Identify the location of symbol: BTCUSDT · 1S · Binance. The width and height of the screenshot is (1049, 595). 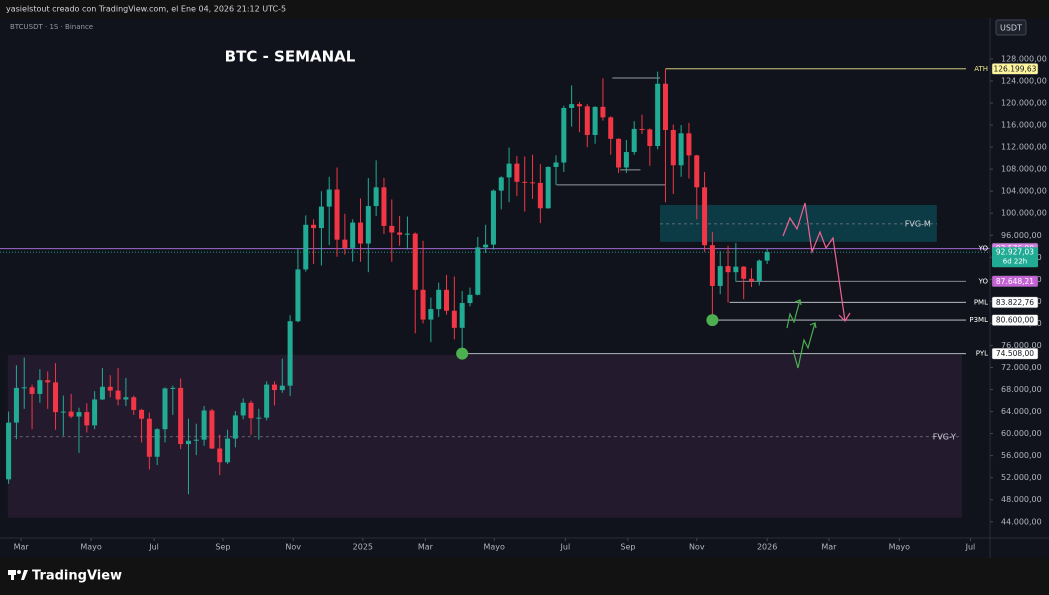
(51, 27).